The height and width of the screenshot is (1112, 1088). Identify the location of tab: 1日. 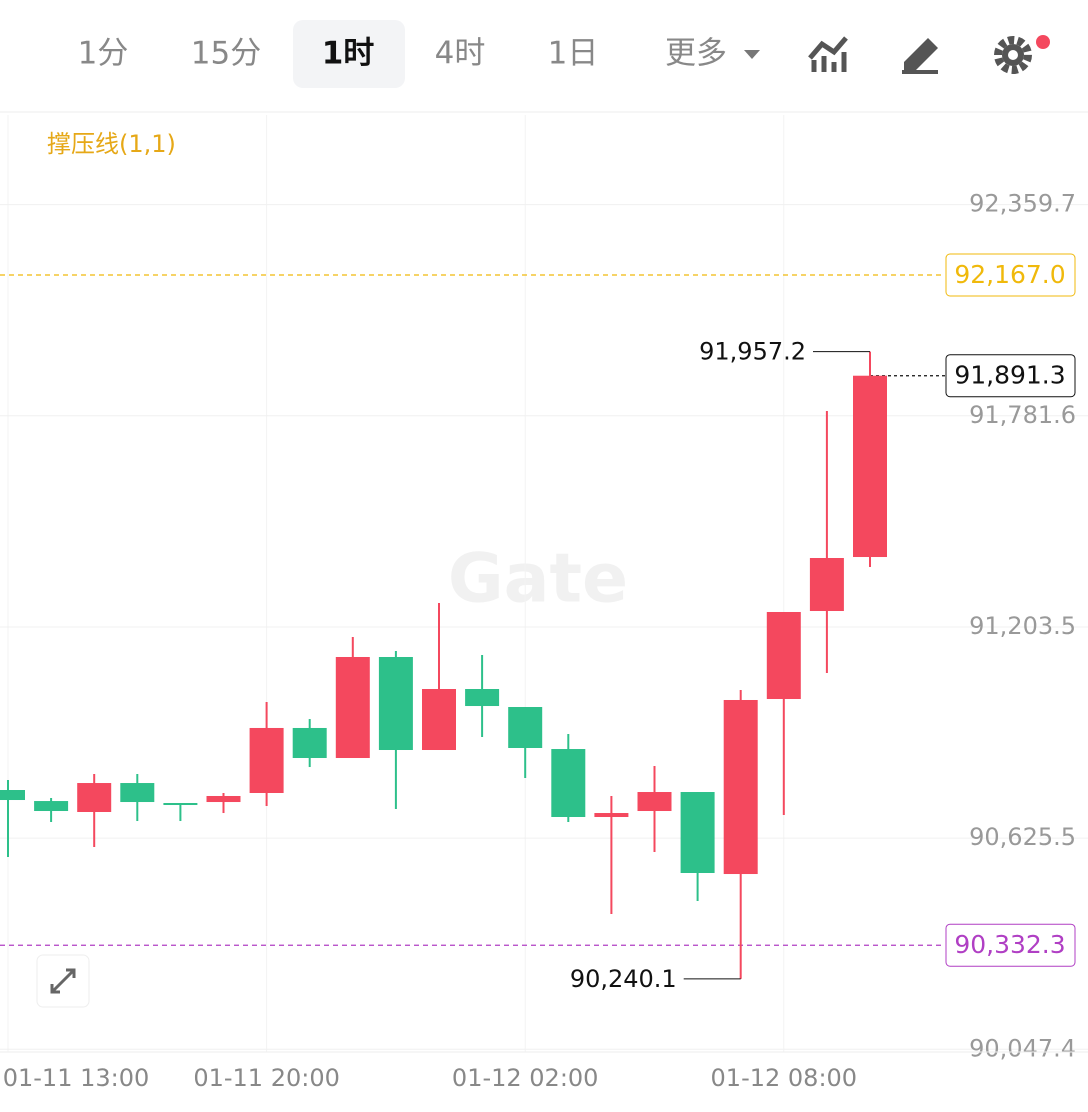
(573, 54).